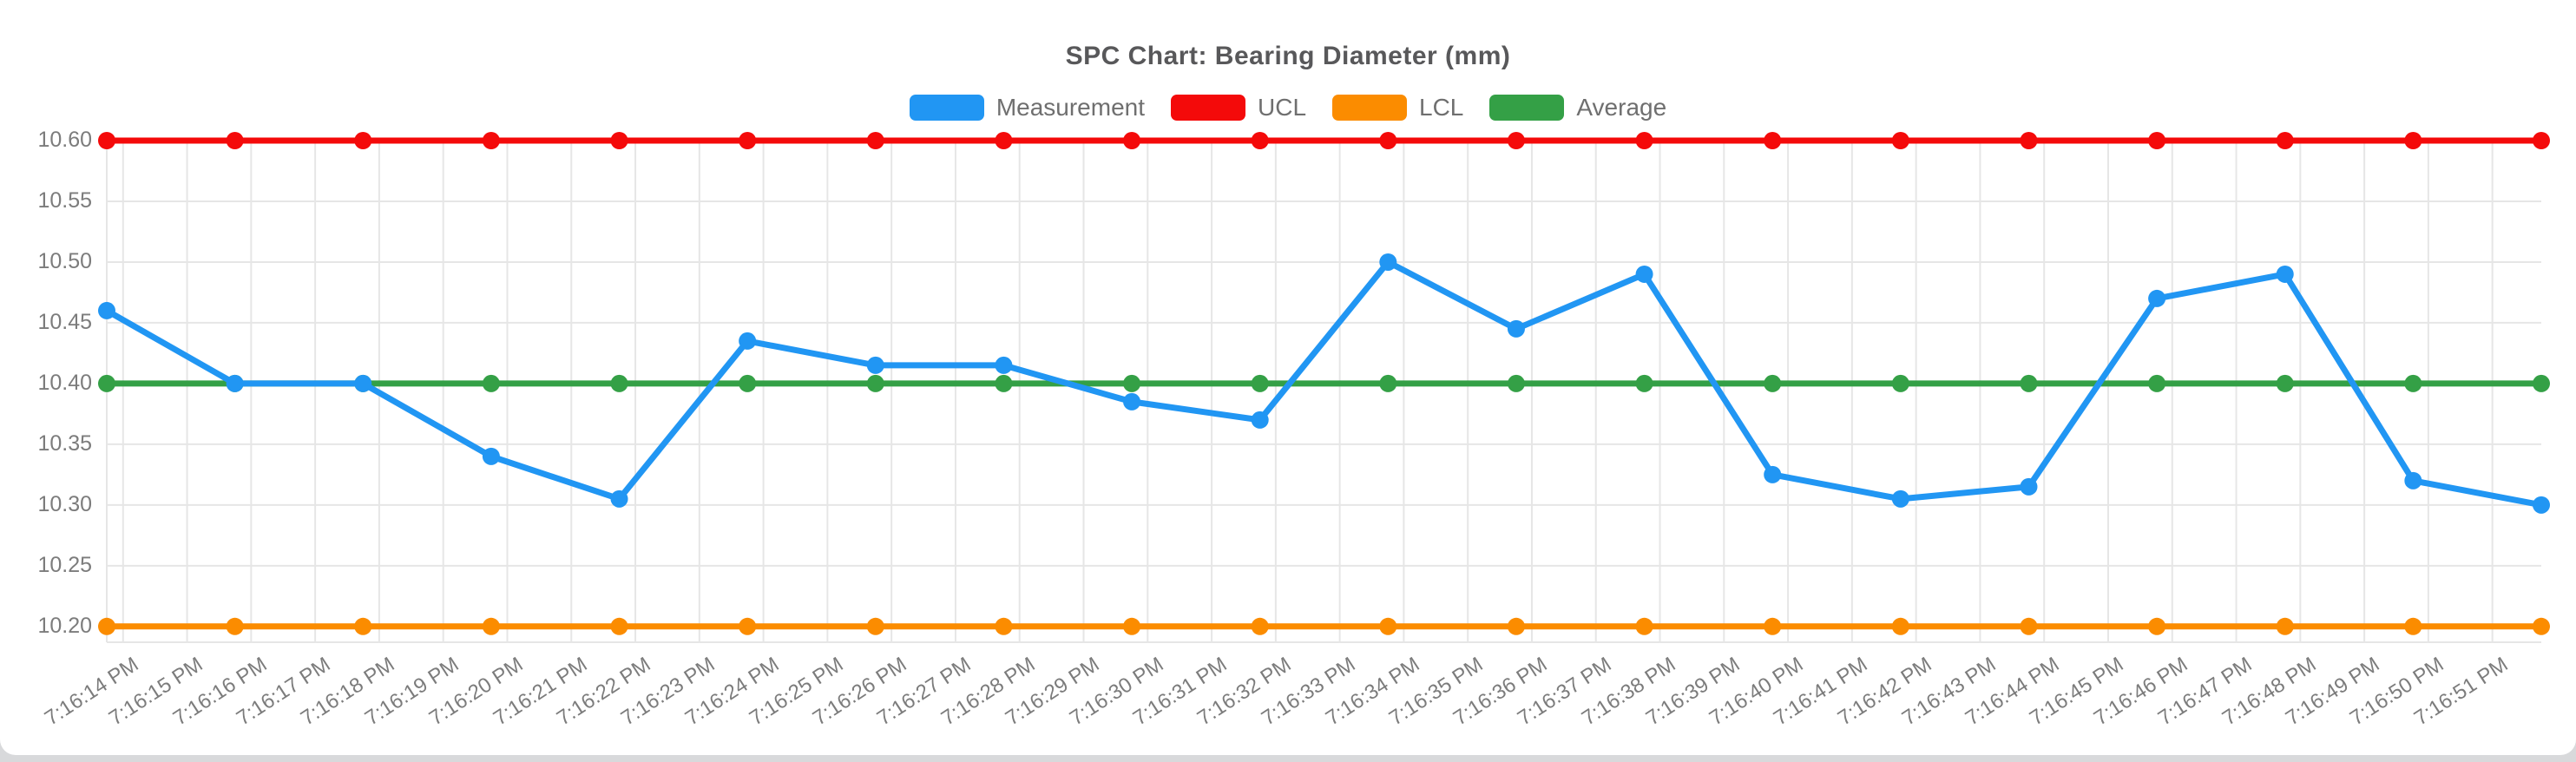  What do you see at coordinates (64, 564) in the screenshot?
I see `y-axis-label: 10.25` at bounding box center [64, 564].